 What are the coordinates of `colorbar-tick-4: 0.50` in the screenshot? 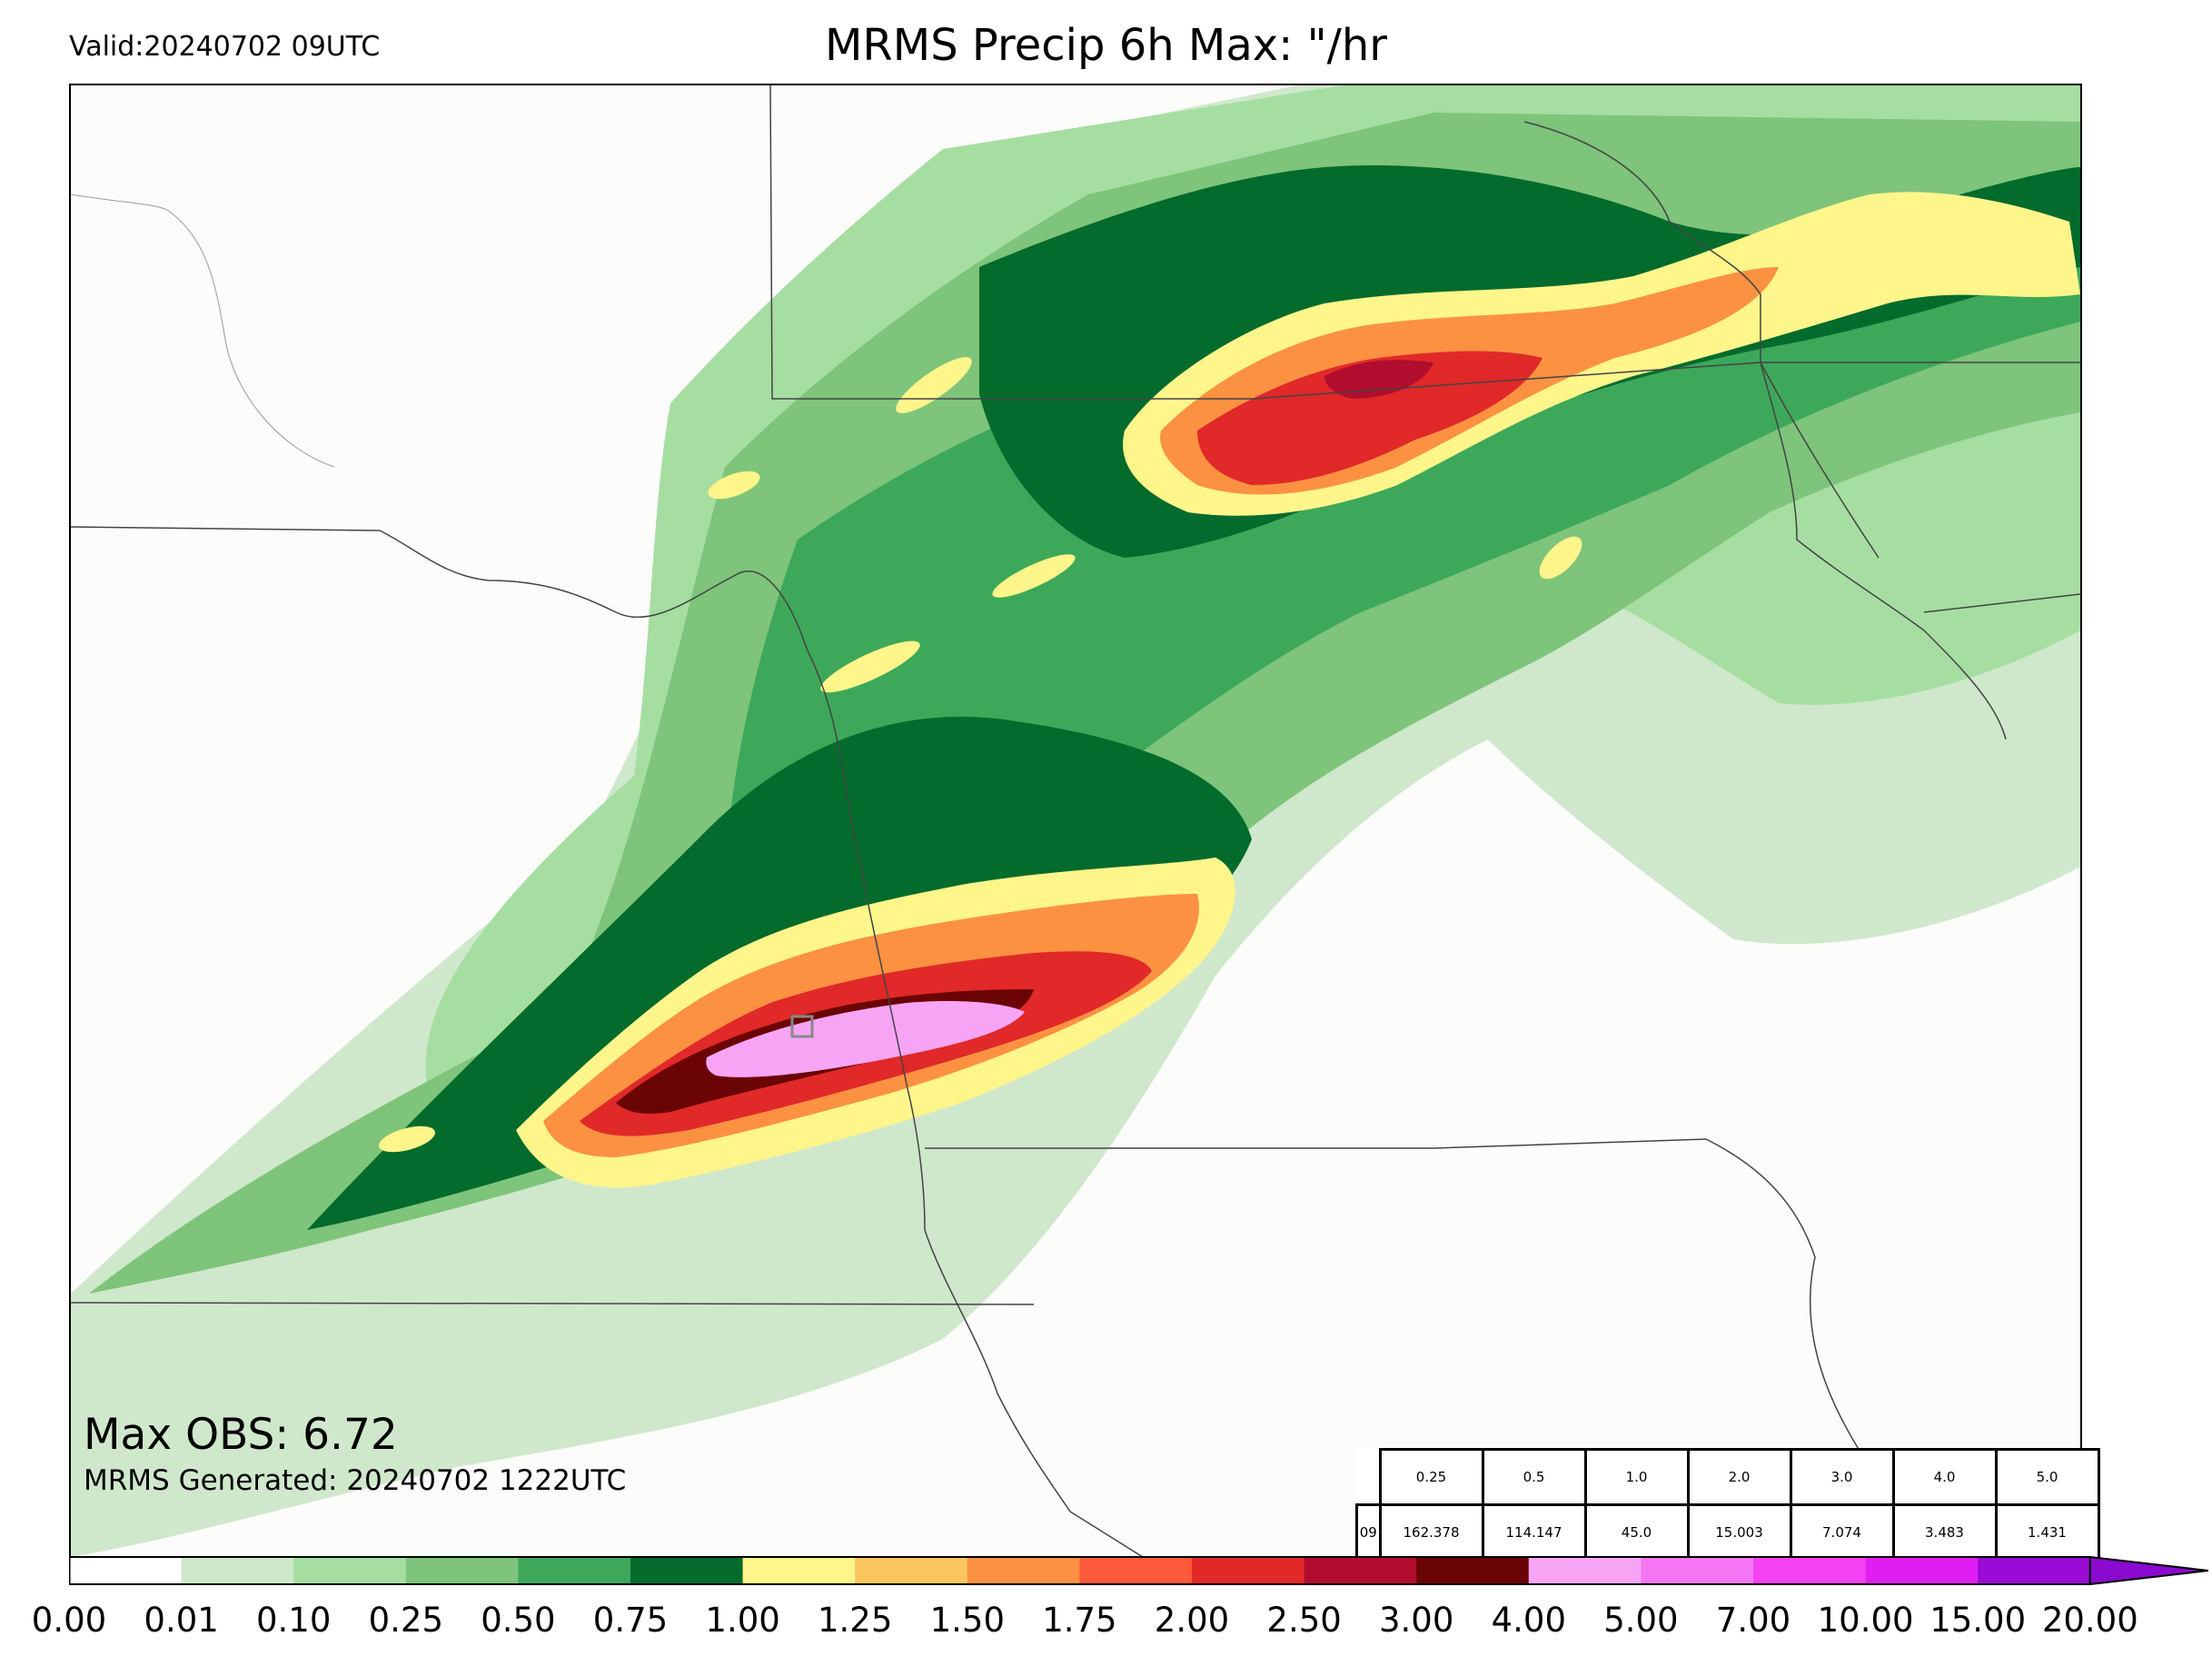 It's located at (518, 1620).